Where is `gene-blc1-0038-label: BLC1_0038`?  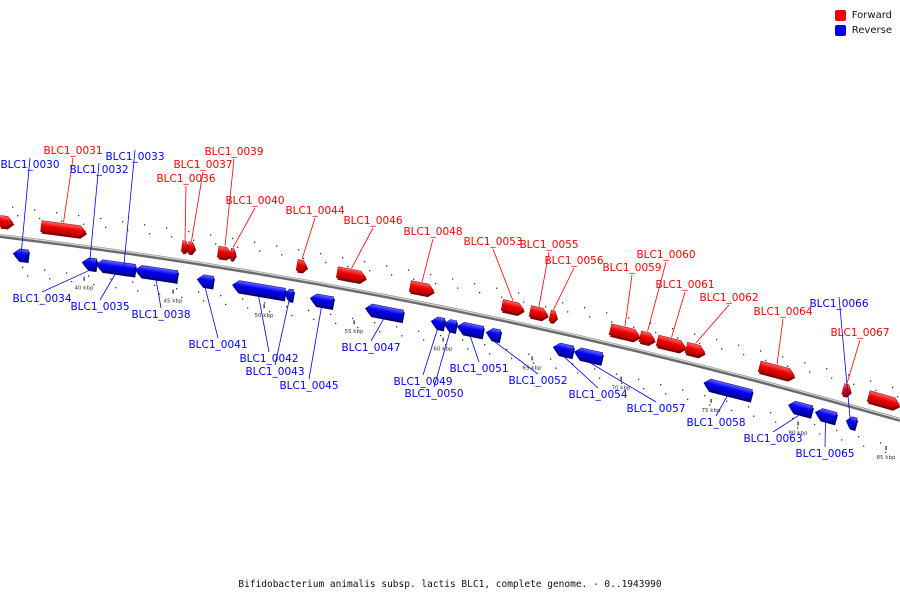 gene-blc1-0038-label: BLC1_0038 is located at coordinates (160, 315).